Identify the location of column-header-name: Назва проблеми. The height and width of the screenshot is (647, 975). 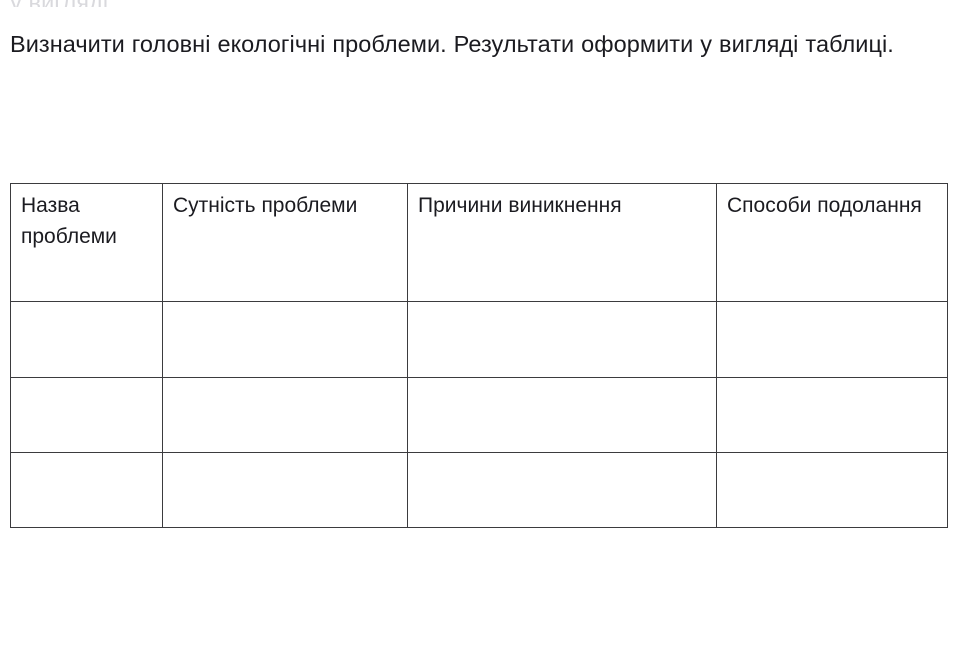
(86, 242).